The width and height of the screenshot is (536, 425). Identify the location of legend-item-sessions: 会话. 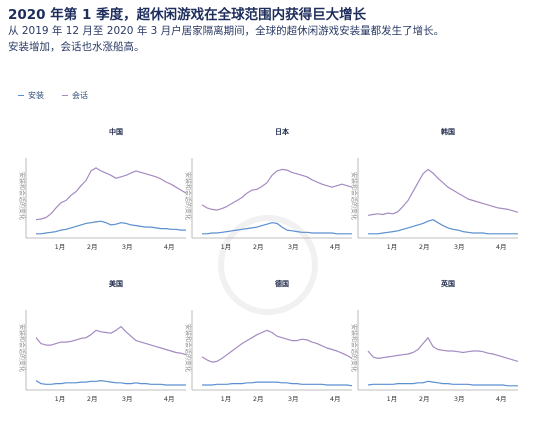
(75, 95).